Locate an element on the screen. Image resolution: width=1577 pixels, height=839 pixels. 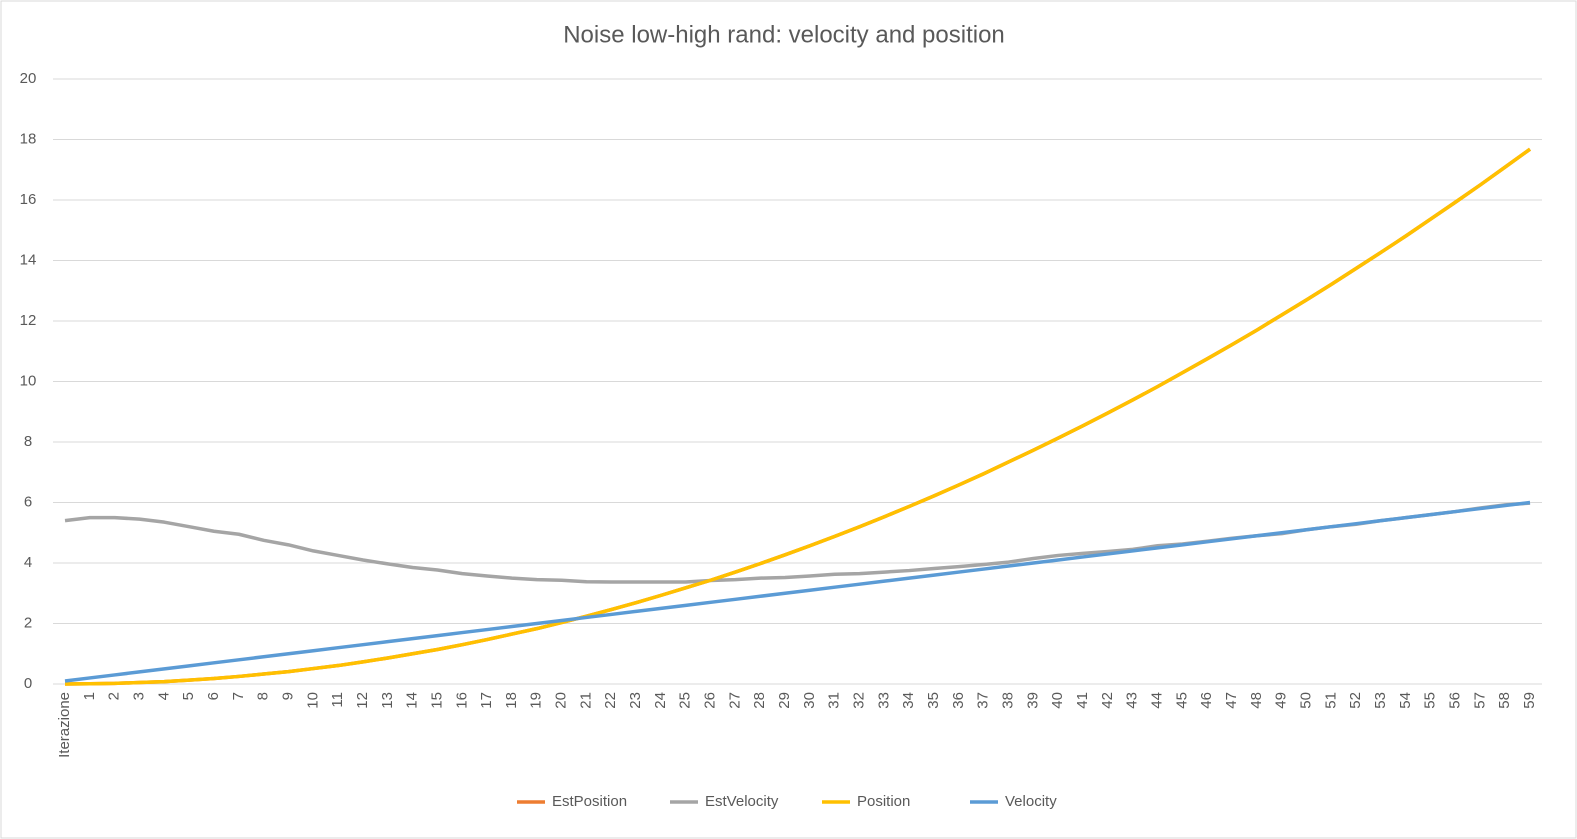
y-tick-label: 18 is located at coordinates (28, 138).